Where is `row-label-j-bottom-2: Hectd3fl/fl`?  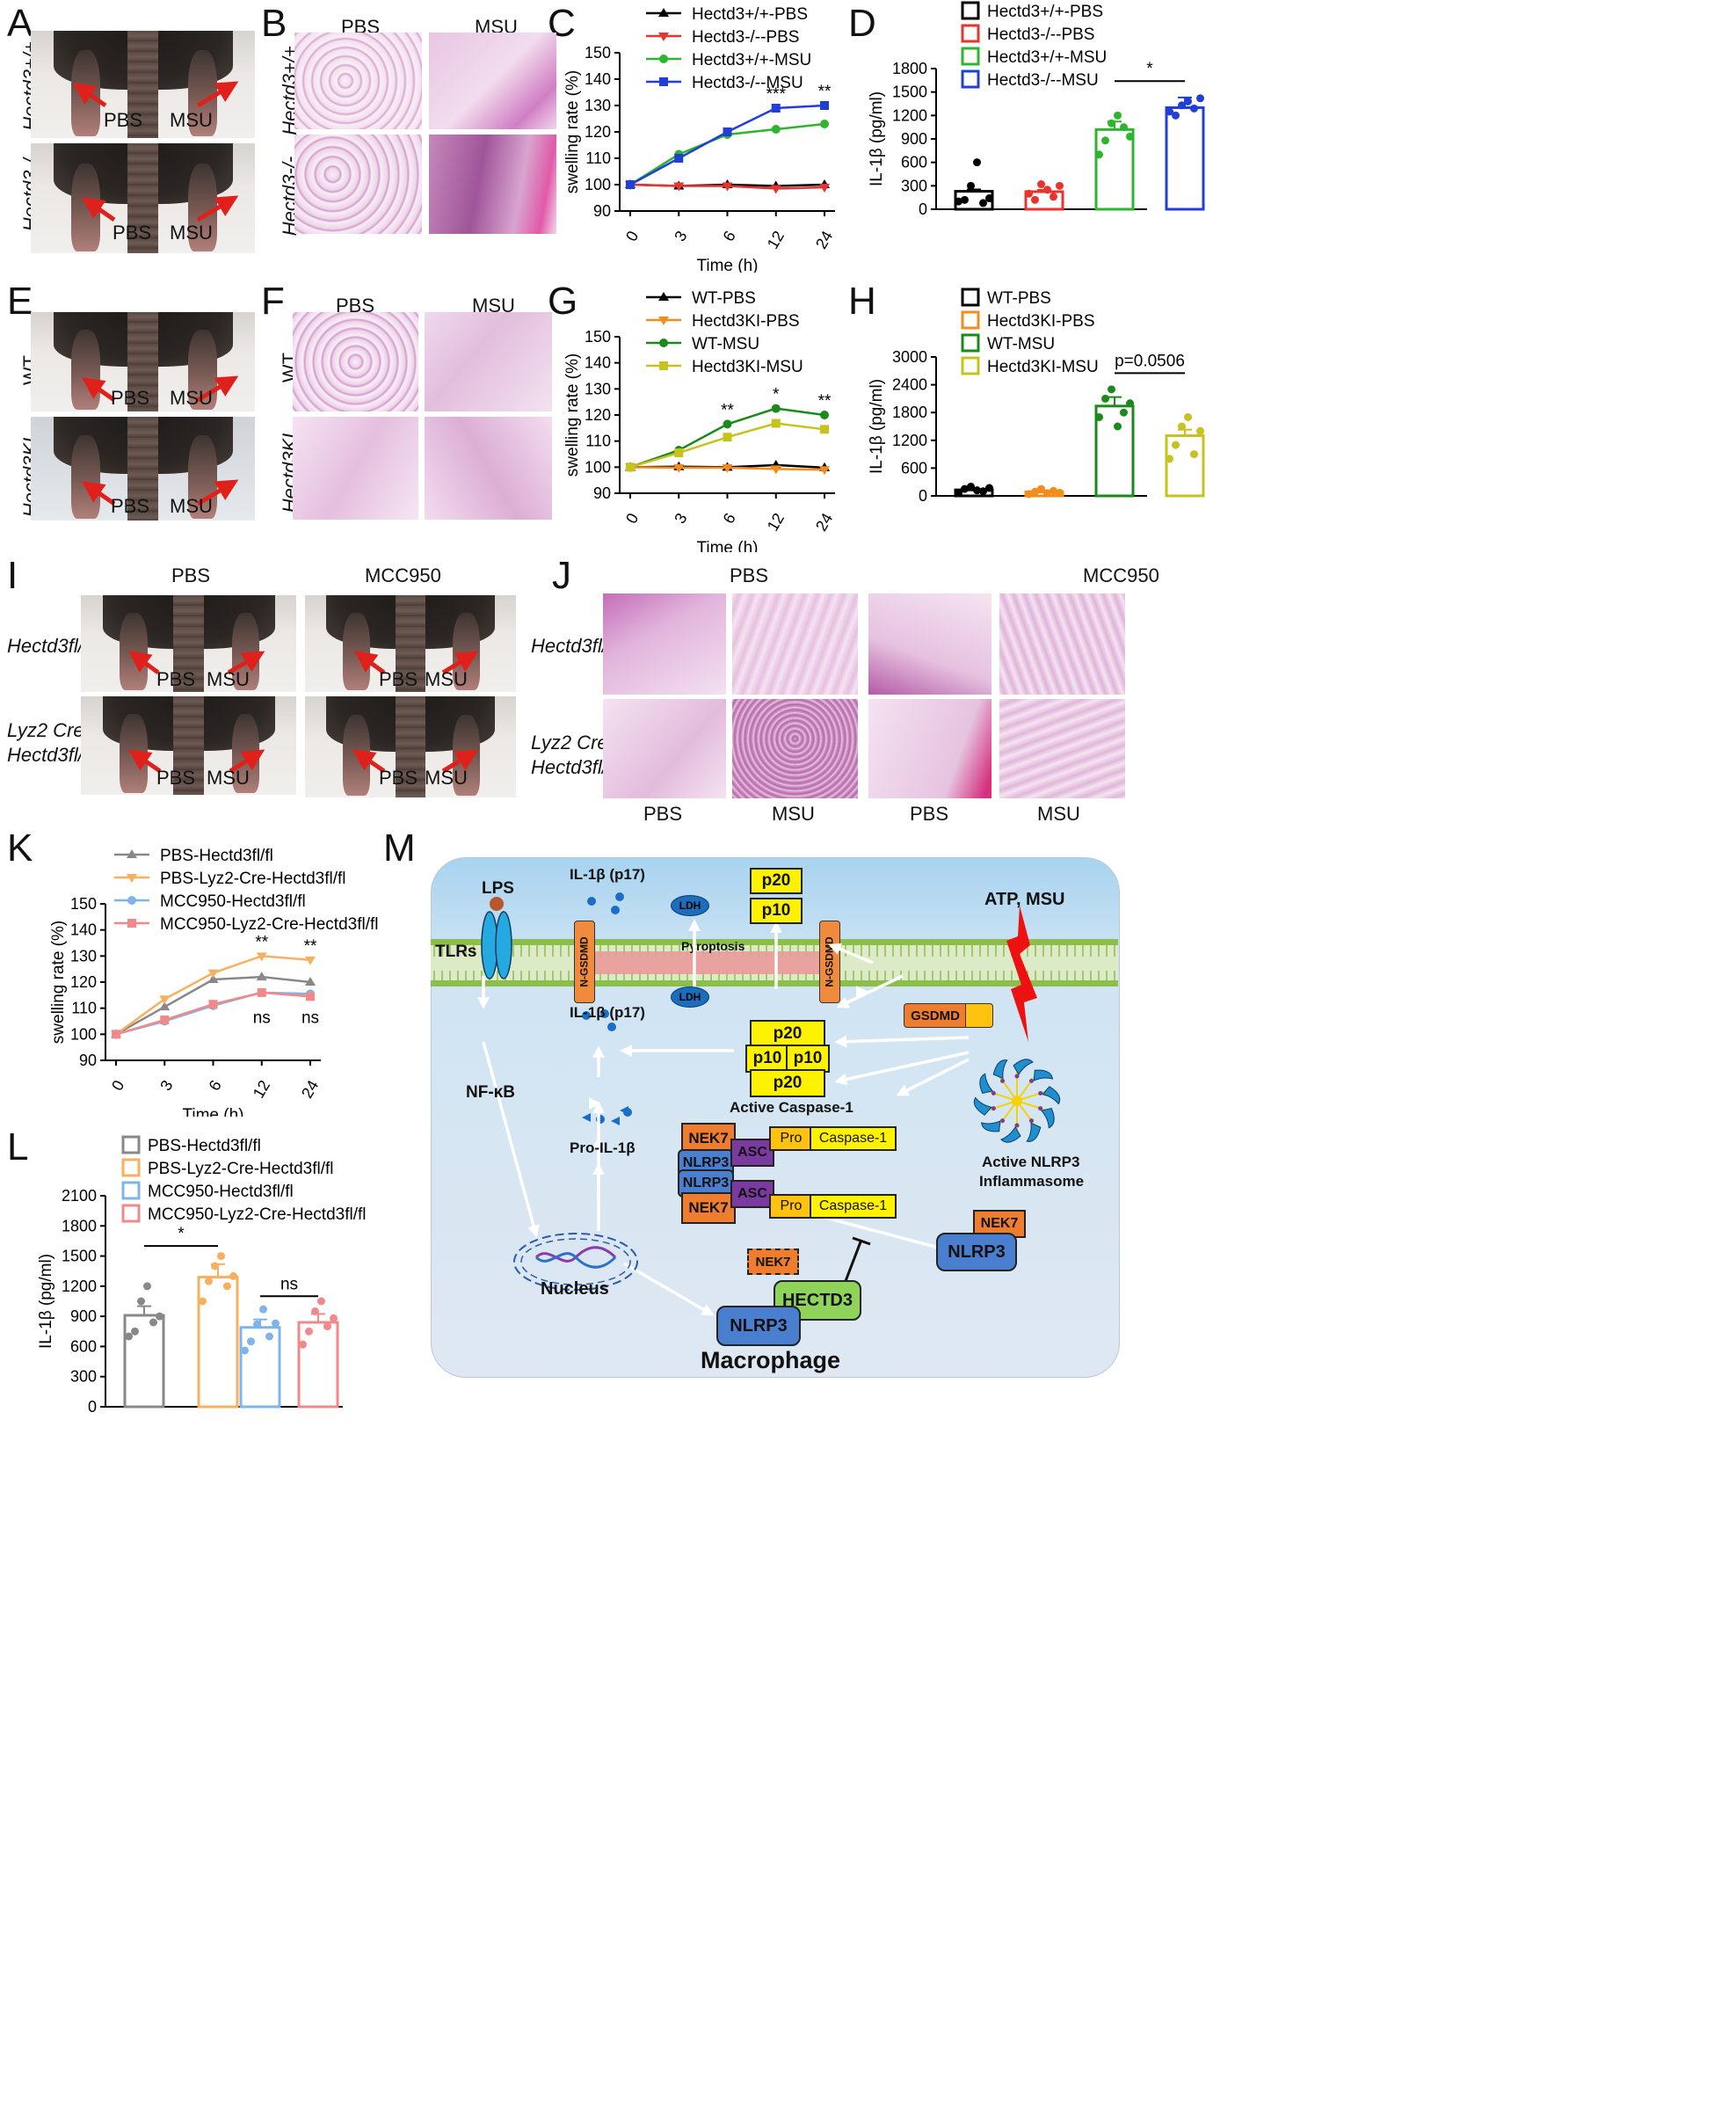 row-label-j-bottom-2: Hectd3fl/fl is located at coordinates (574, 767).